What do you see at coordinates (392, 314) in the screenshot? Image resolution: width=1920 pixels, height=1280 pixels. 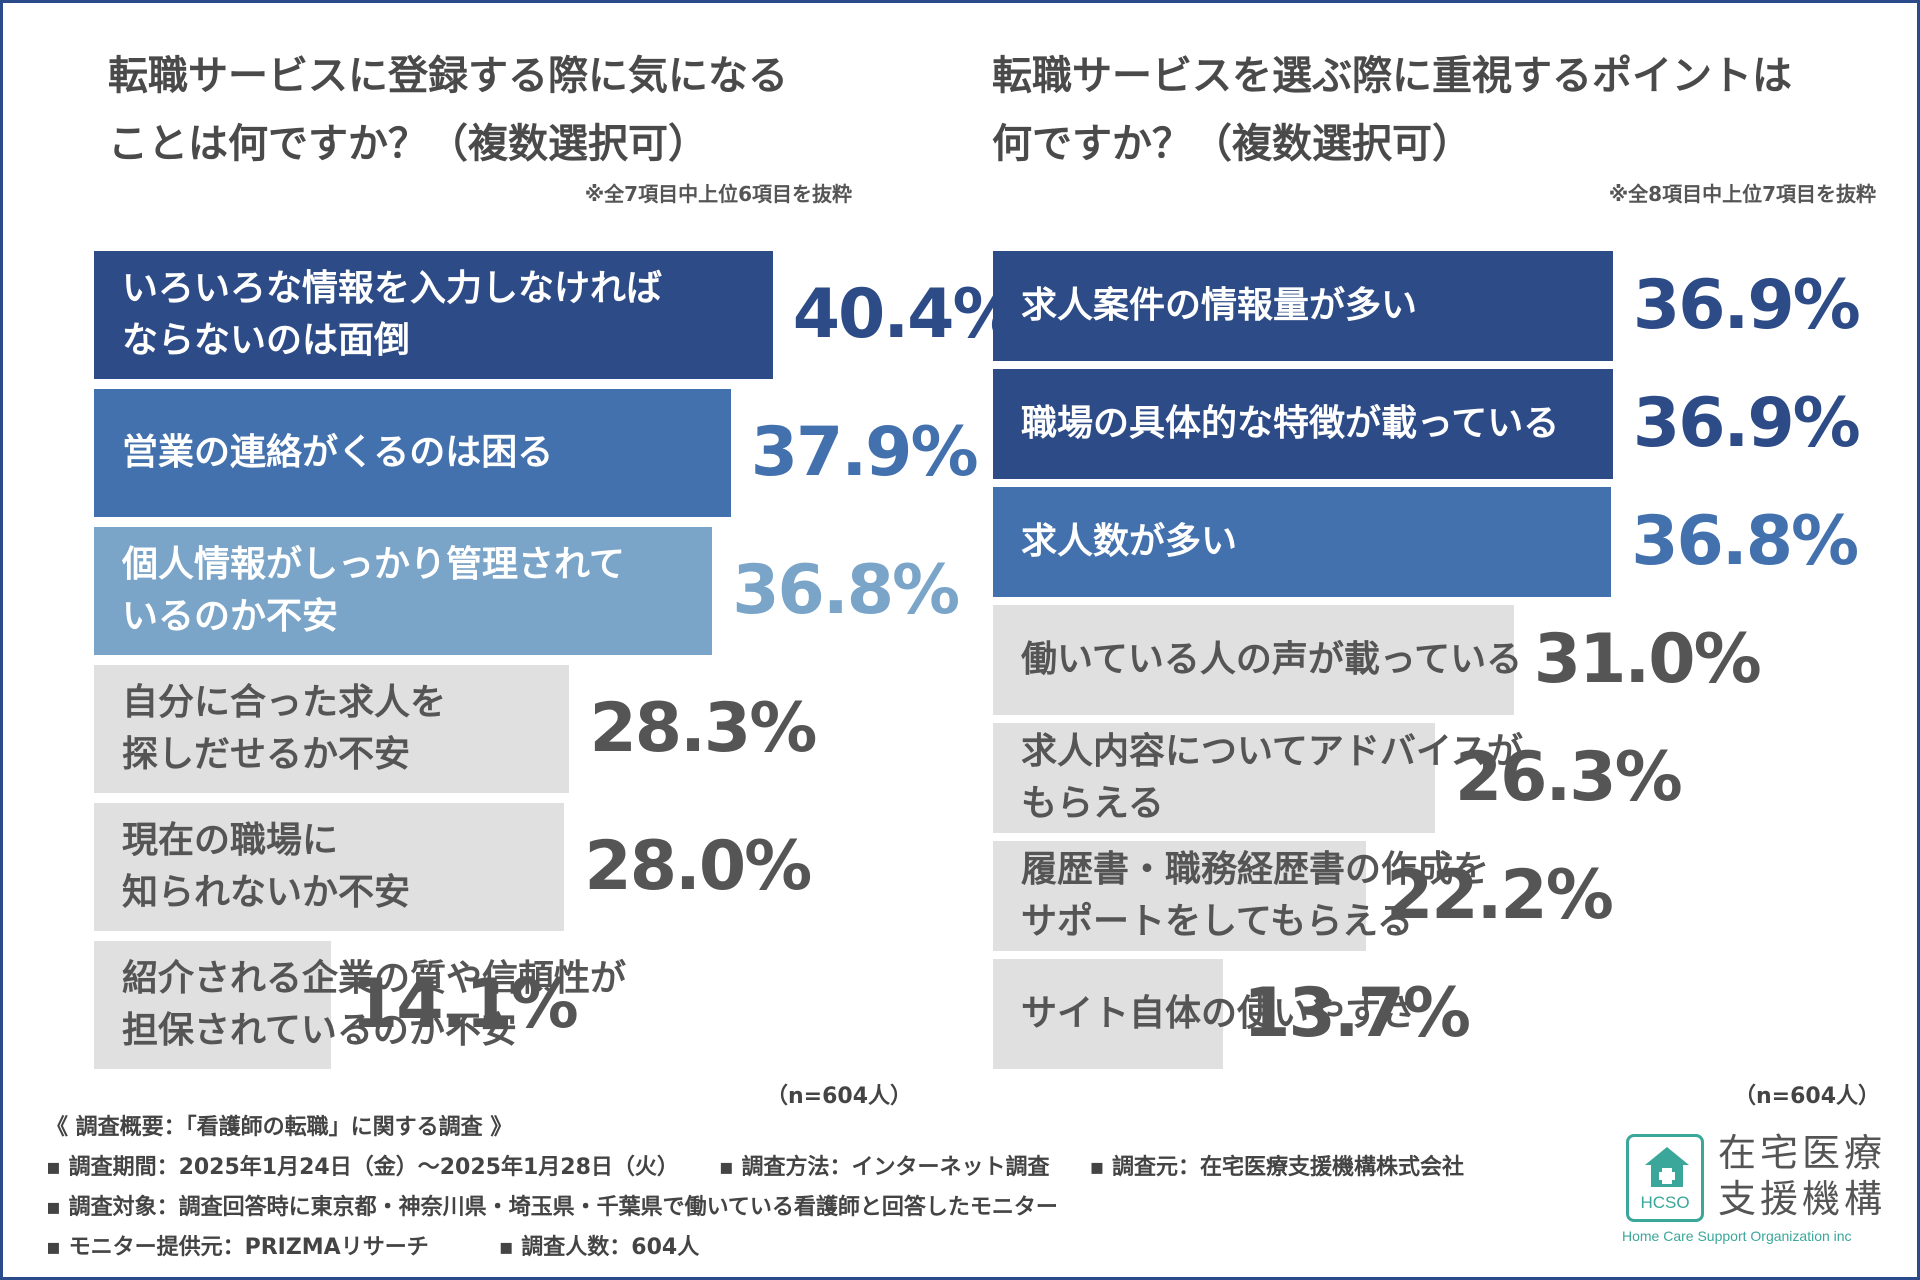 I see `bar-label-1: いろいろな情報を入力しなければ ならないのは面倒` at bounding box center [392, 314].